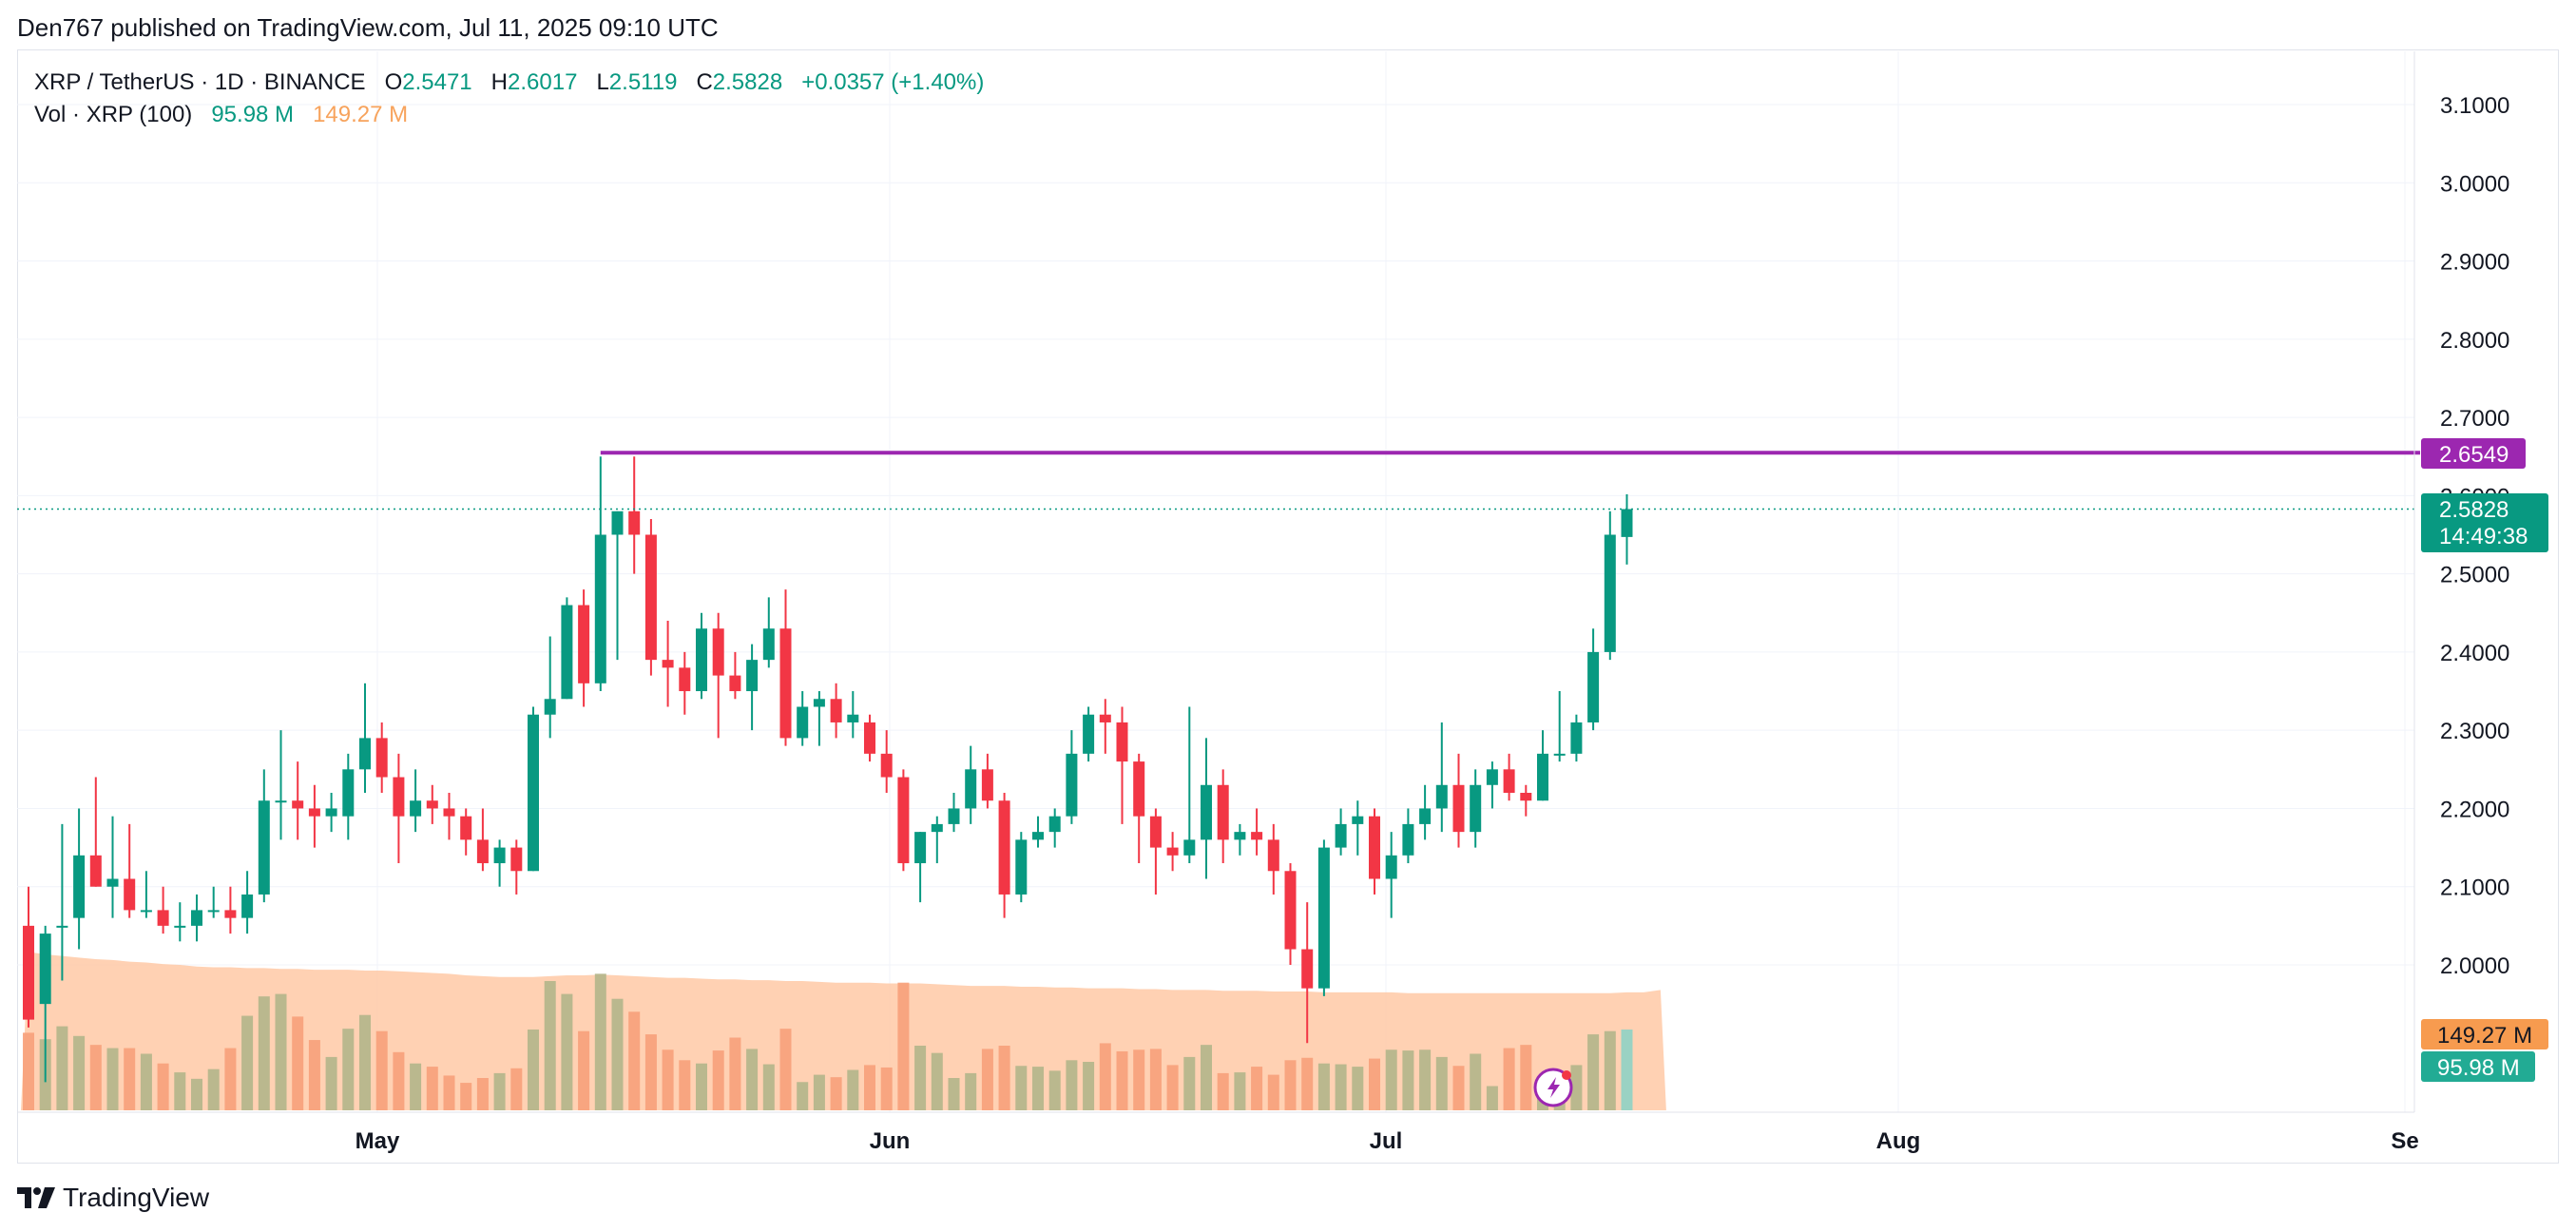  Describe the element at coordinates (113, 114) in the screenshot. I see `volume-label: Vol · XRP (100)` at that location.